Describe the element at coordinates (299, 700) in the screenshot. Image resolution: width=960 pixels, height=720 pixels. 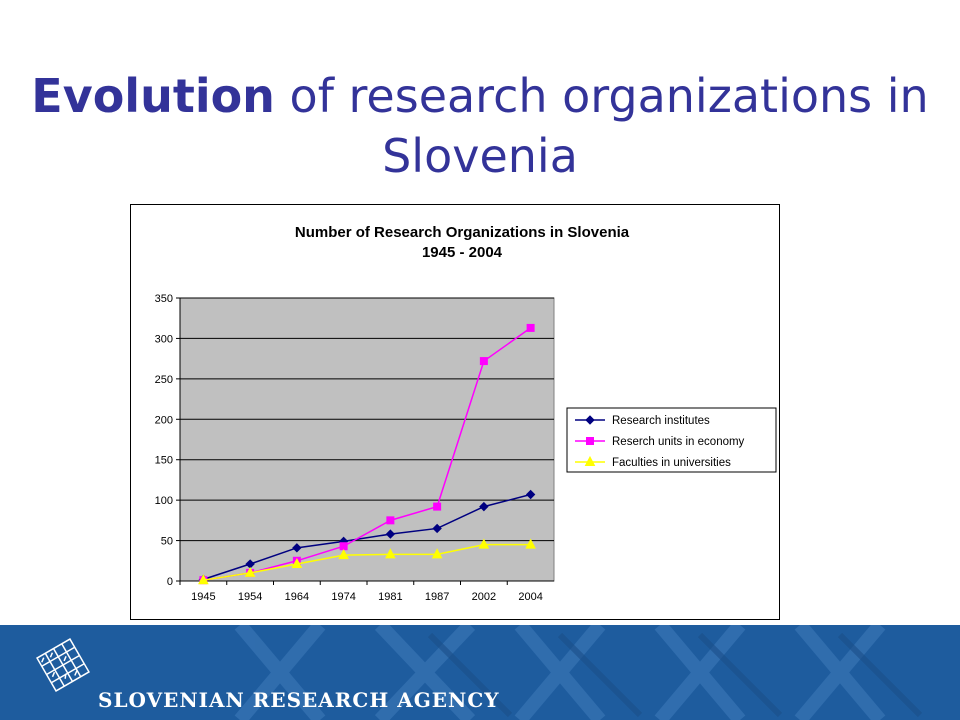
I see `agency-name: SLOVENIAN RESEARCH AGENCY` at that location.